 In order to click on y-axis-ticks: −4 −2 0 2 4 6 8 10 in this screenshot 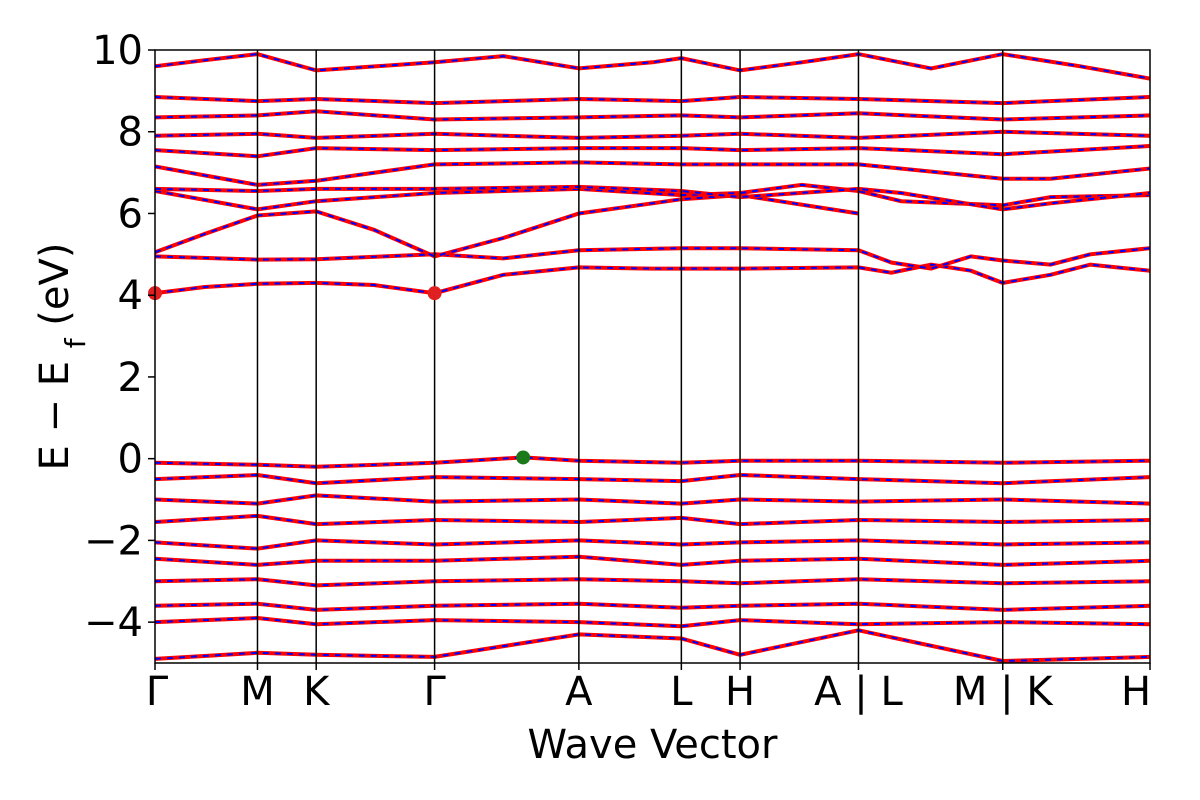, I will do `click(119, 337)`.